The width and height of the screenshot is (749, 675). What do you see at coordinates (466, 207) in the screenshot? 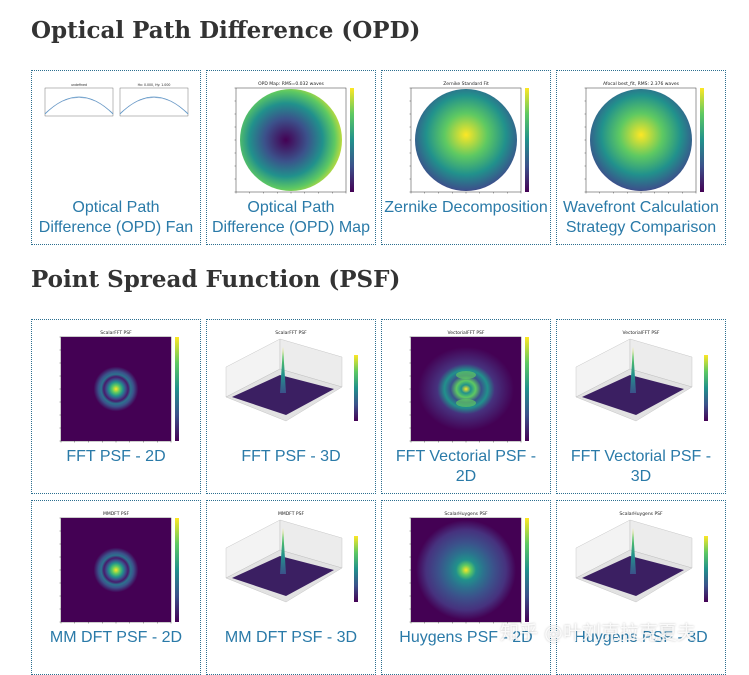
I see `card-caption-link: Zernike Decomposition` at bounding box center [466, 207].